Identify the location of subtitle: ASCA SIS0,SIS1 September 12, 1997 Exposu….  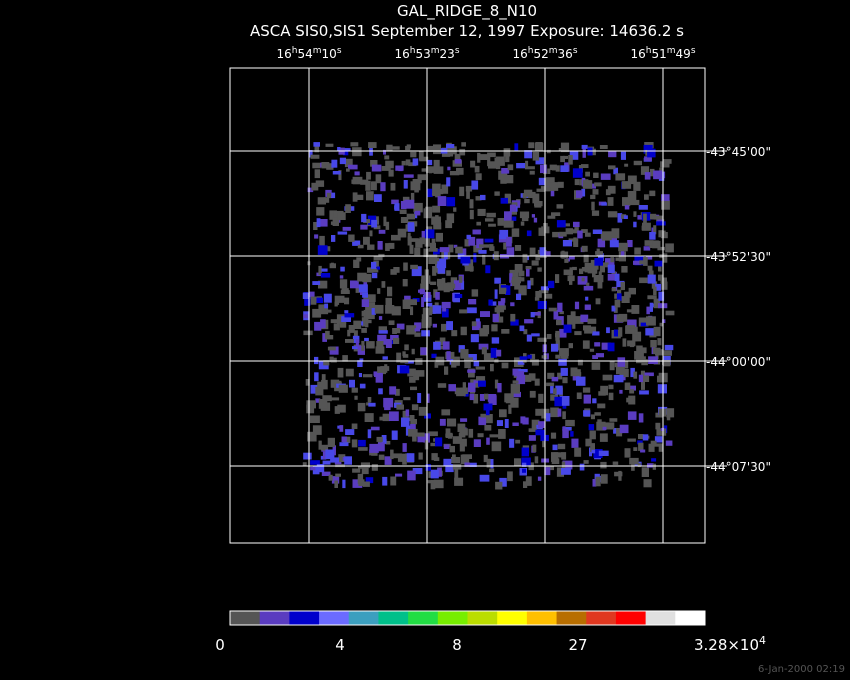
(467, 31).